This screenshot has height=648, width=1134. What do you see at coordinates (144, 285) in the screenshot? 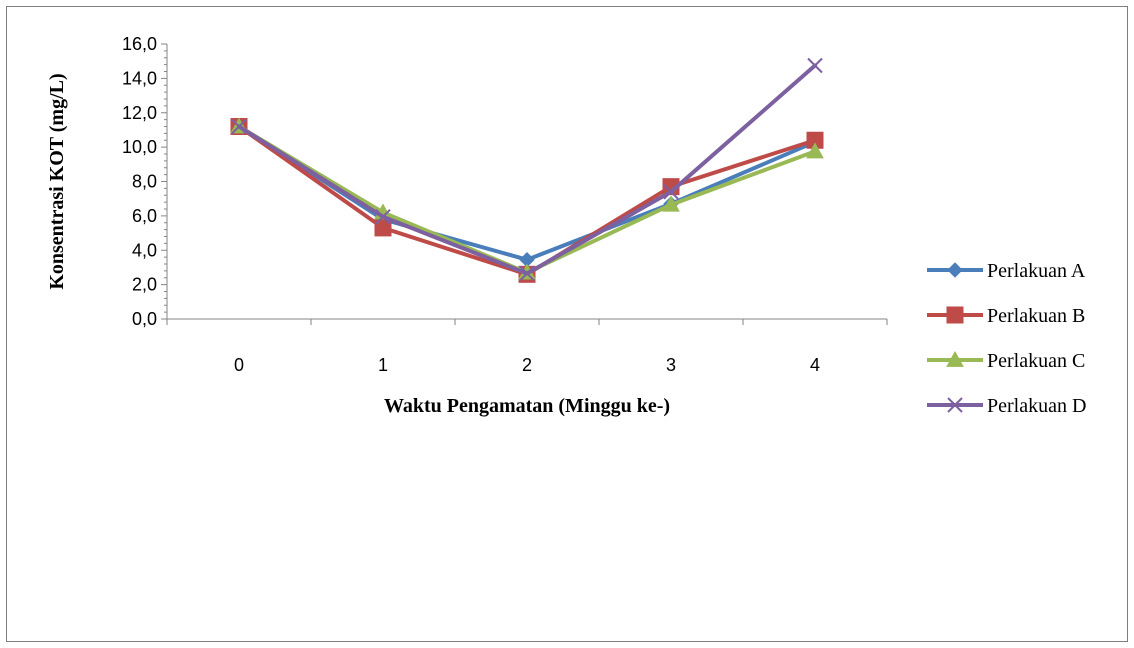
I see `y-tick-label: 2,0` at bounding box center [144, 285].